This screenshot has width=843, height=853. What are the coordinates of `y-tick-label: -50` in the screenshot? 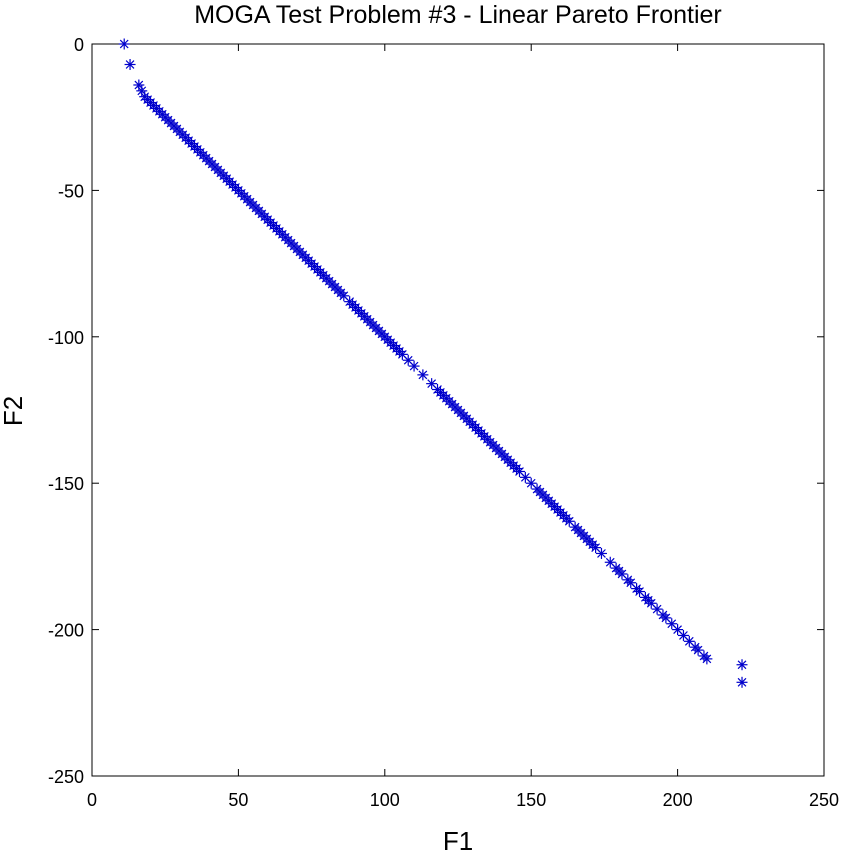 It's located at (71, 191).